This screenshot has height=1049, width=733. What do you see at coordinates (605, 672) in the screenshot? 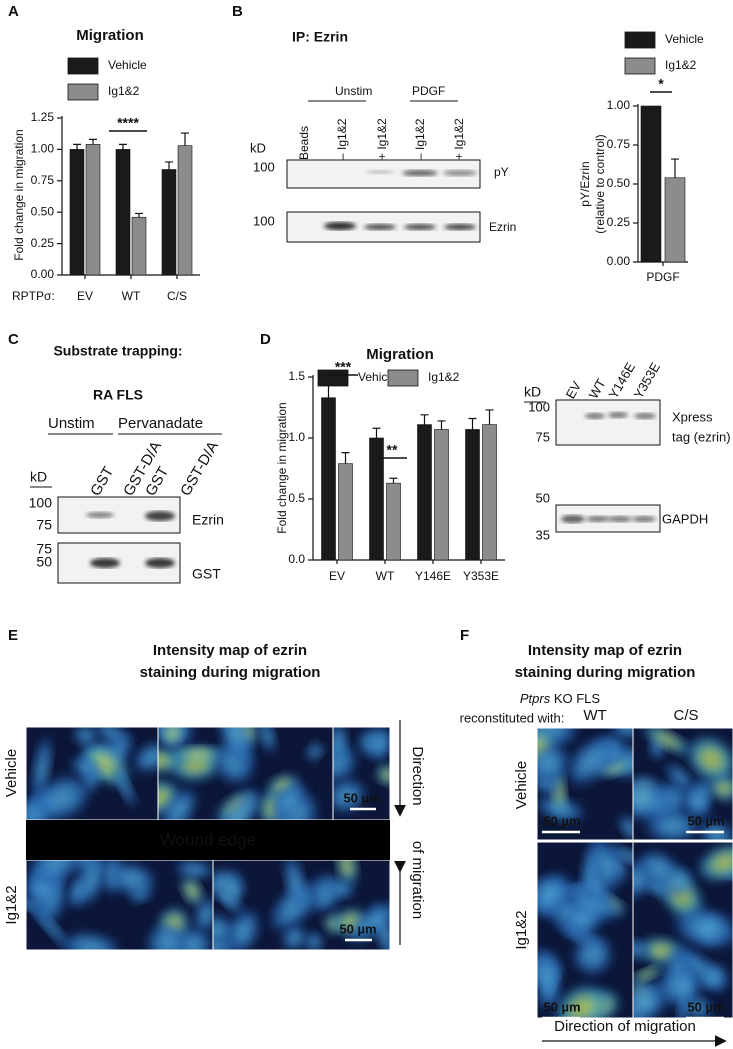
I see `panel-title: staining during migration` at bounding box center [605, 672].